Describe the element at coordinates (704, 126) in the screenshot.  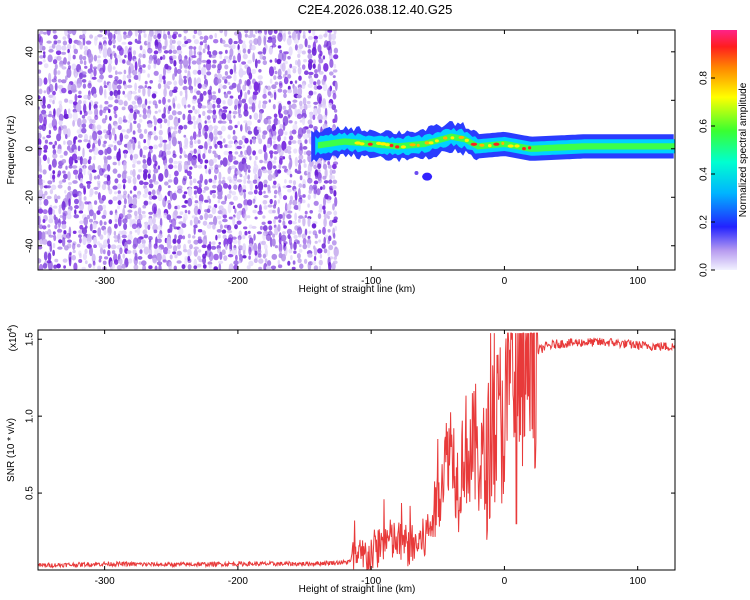
I see `colorbar-tick-label: 0.6` at that location.